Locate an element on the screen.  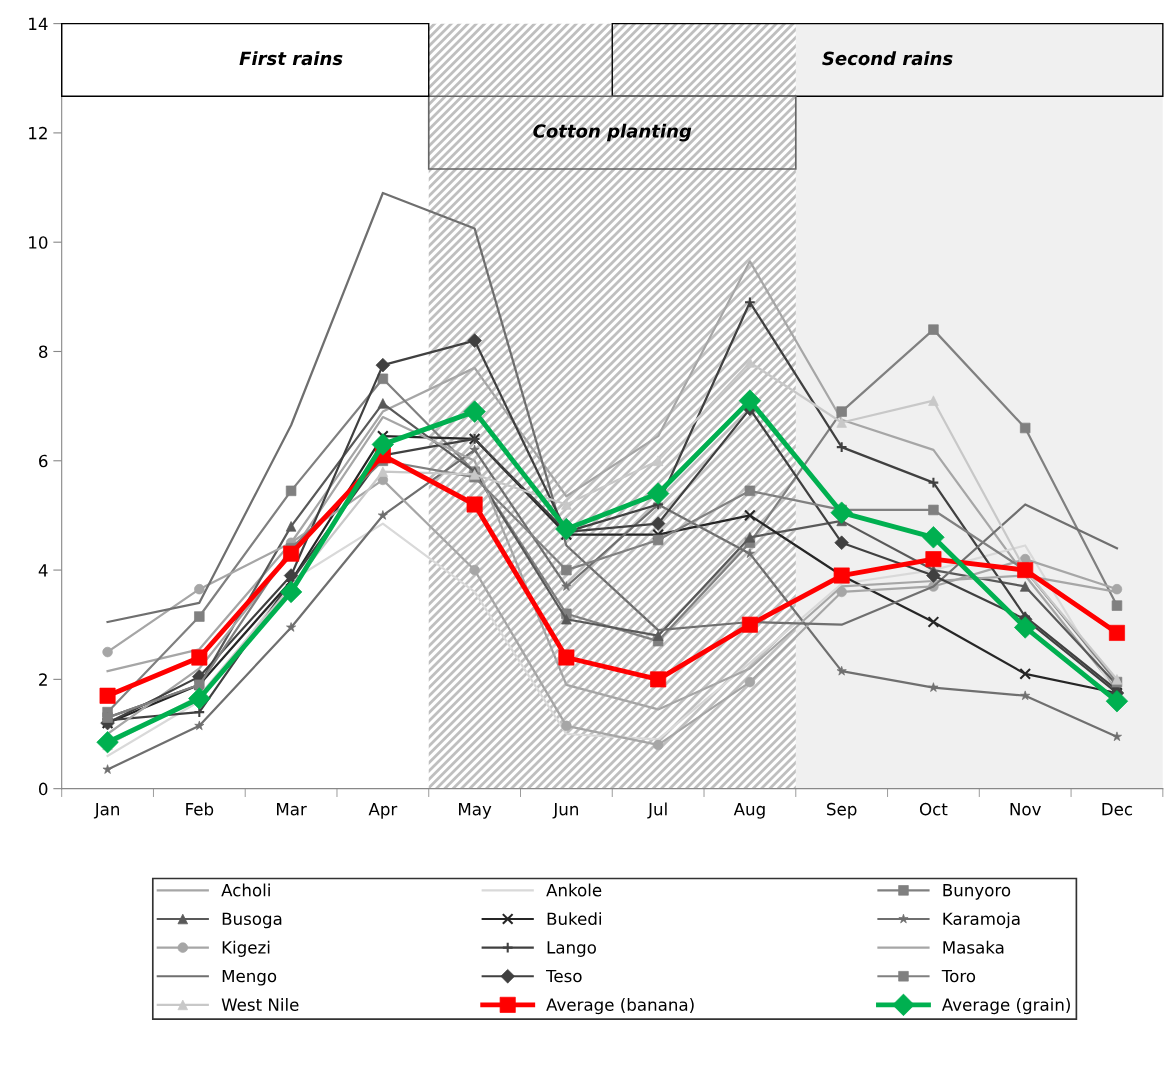
x-tick-label: Jan is located at coordinates (106, 811).